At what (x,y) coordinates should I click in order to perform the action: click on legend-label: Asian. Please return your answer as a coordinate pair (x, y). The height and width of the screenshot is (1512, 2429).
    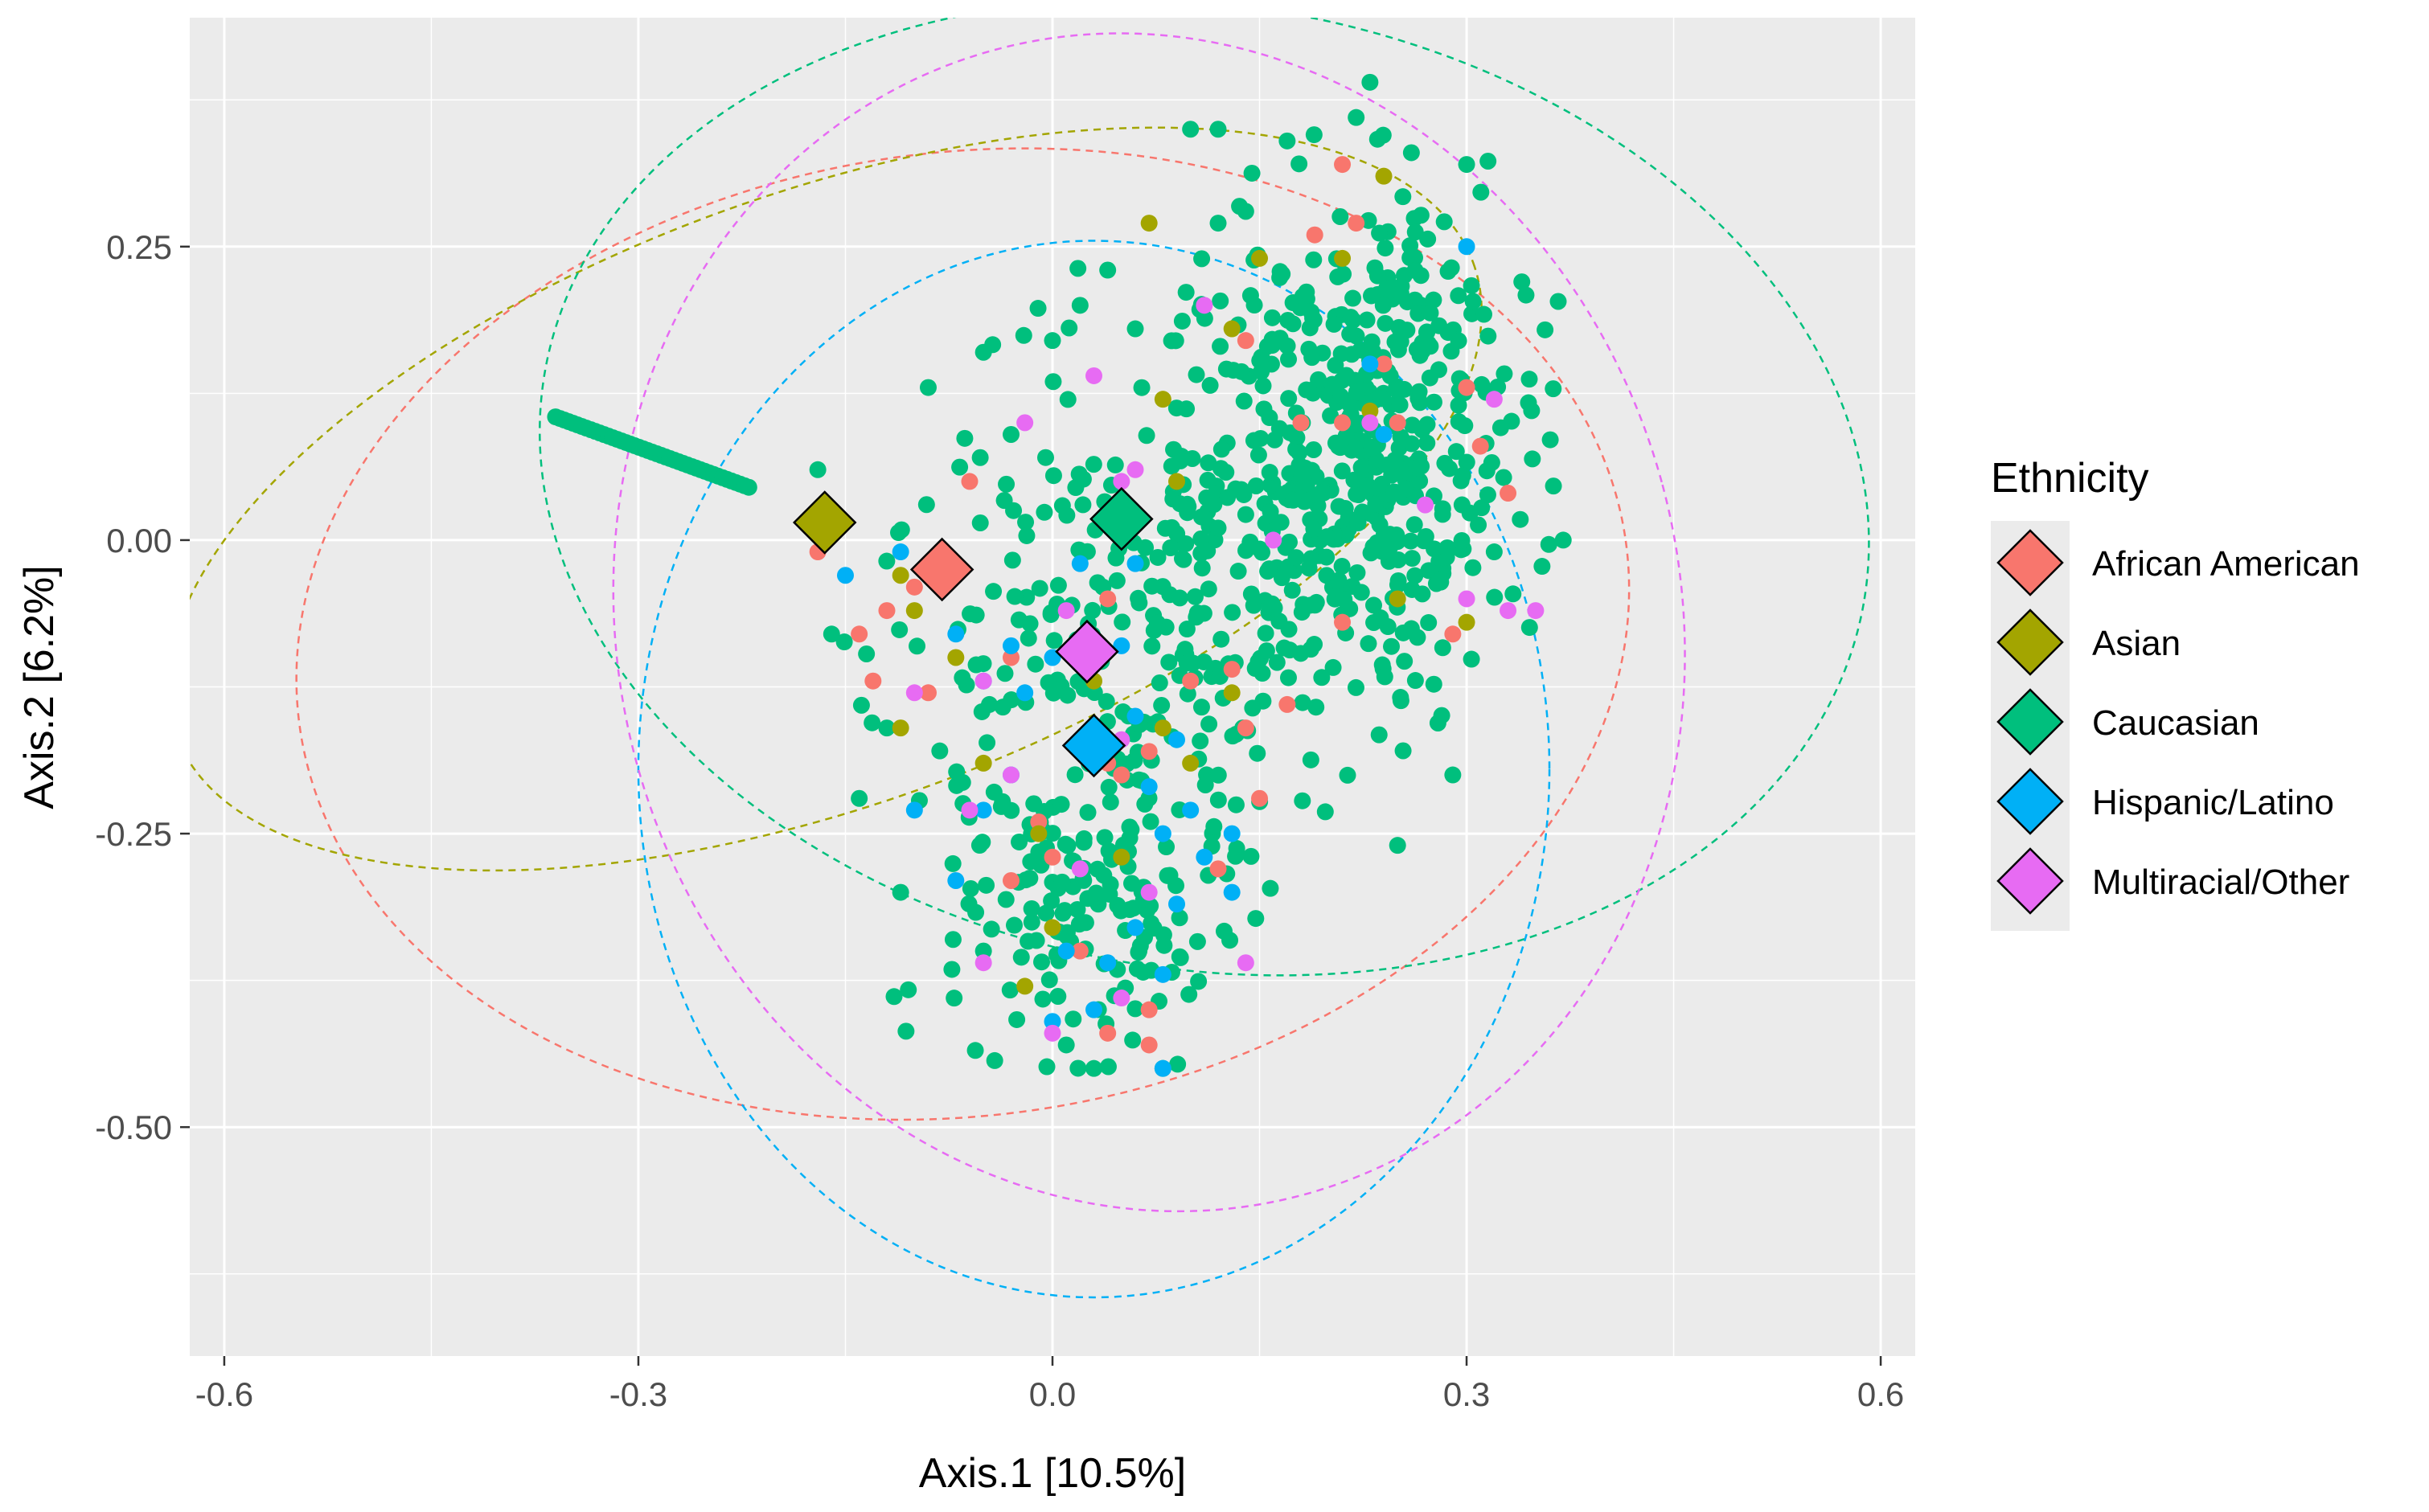
    Looking at the image, I should click on (2136, 643).